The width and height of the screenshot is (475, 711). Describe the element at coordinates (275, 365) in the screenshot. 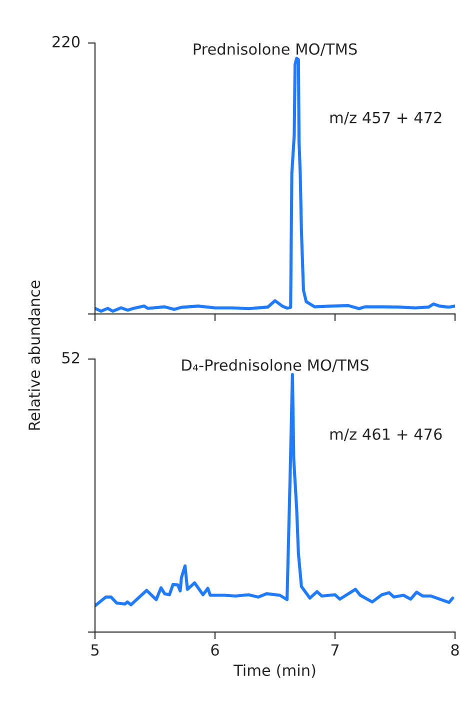

I see `chart-title: D₄-Prednisolone MO/TMS` at that location.